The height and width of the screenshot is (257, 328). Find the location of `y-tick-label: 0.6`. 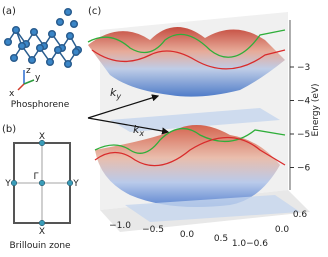

y-tick-label: 0.6 is located at coordinates (300, 215).